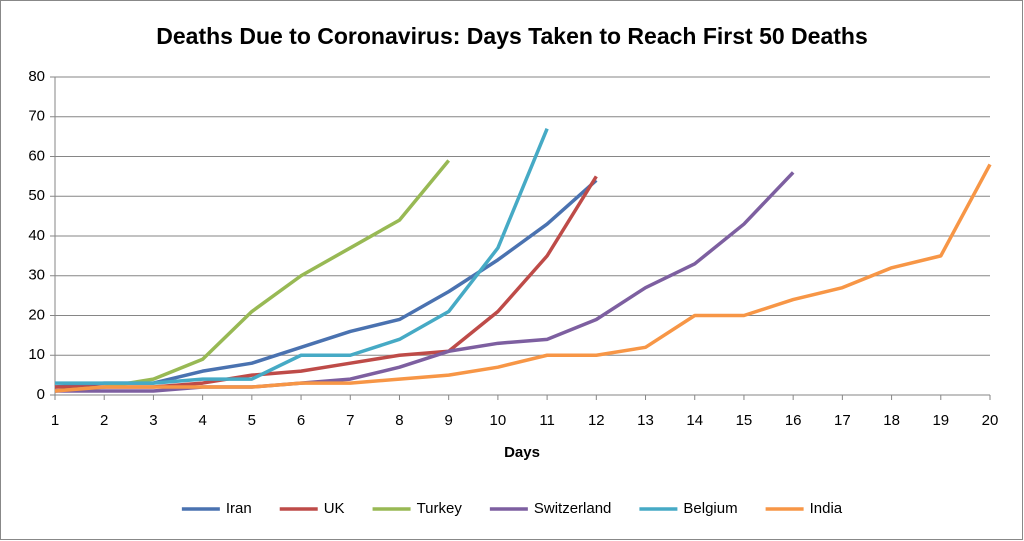 The height and width of the screenshot is (541, 1024). I want to click on x-tick-label: 15, so click(744, 420).